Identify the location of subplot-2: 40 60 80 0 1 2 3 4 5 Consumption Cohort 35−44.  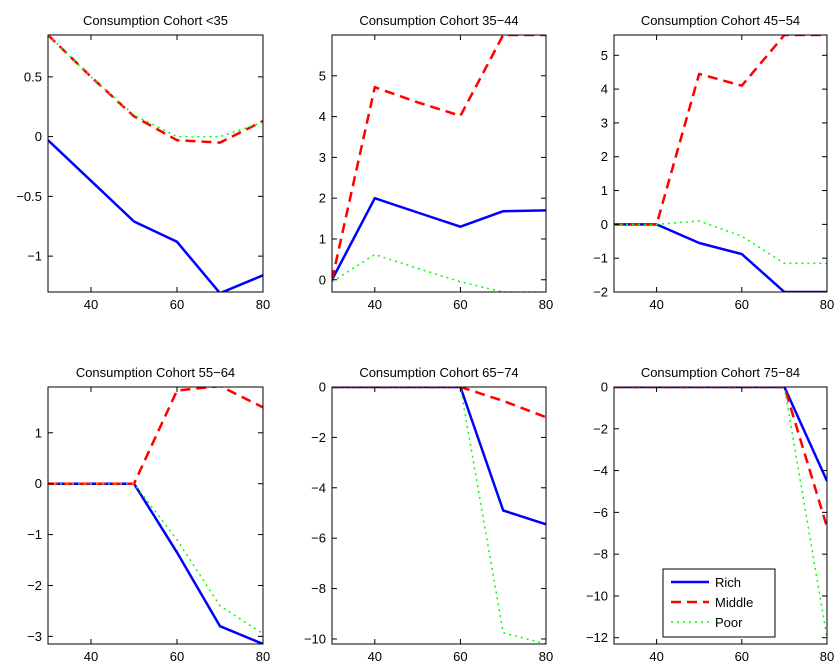
(436, 162).